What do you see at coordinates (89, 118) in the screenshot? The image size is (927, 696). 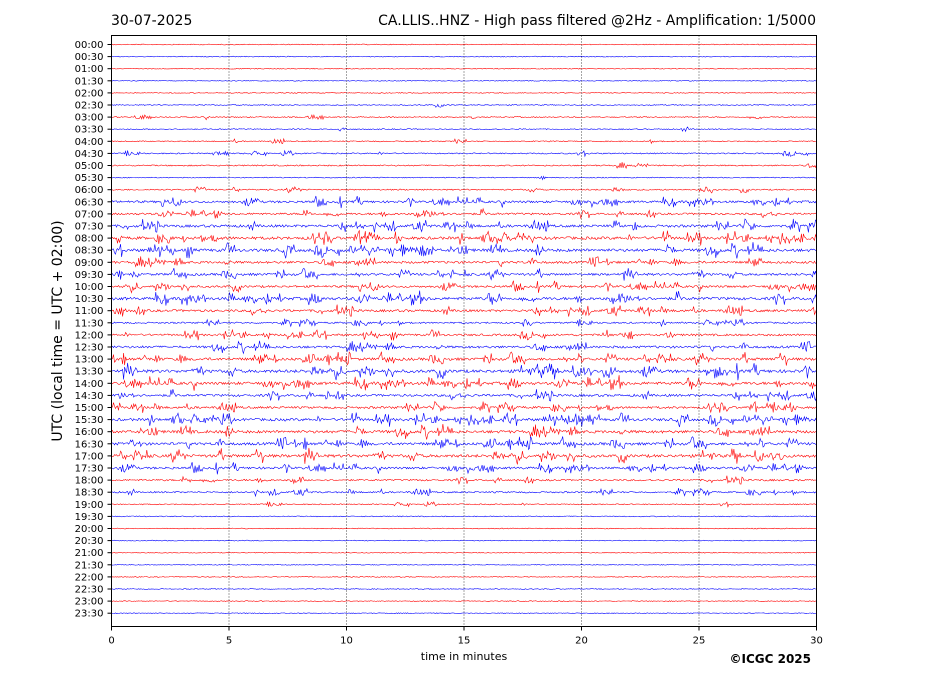 I see `y-tick-label: 03:00` at bounding box center [89, 118].